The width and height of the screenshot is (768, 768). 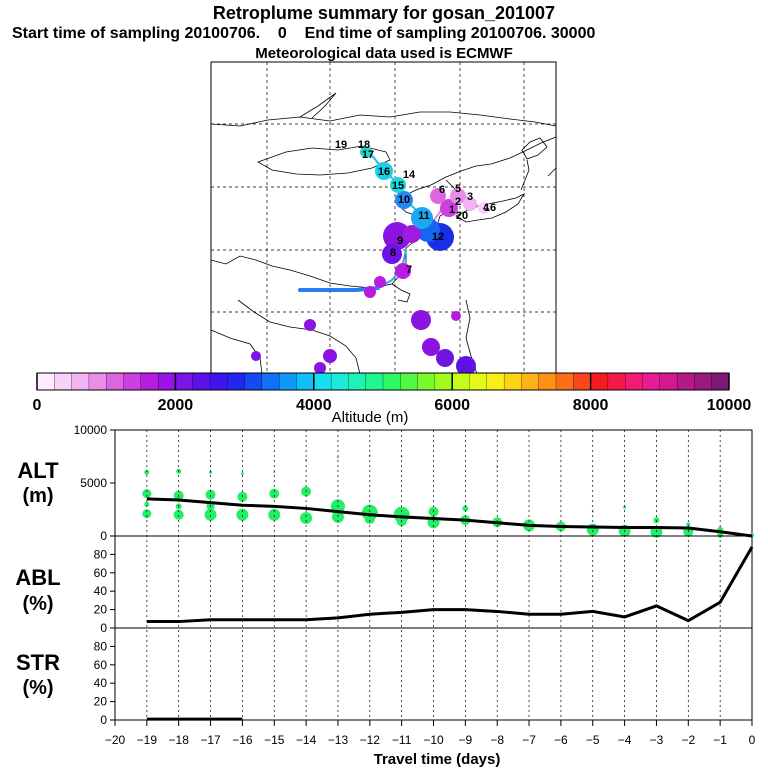 What do you see at coordinates (437, 759) in the screenshot?
I see `x-axis-label: Travel time (days)` at bounding box center [437, 759].